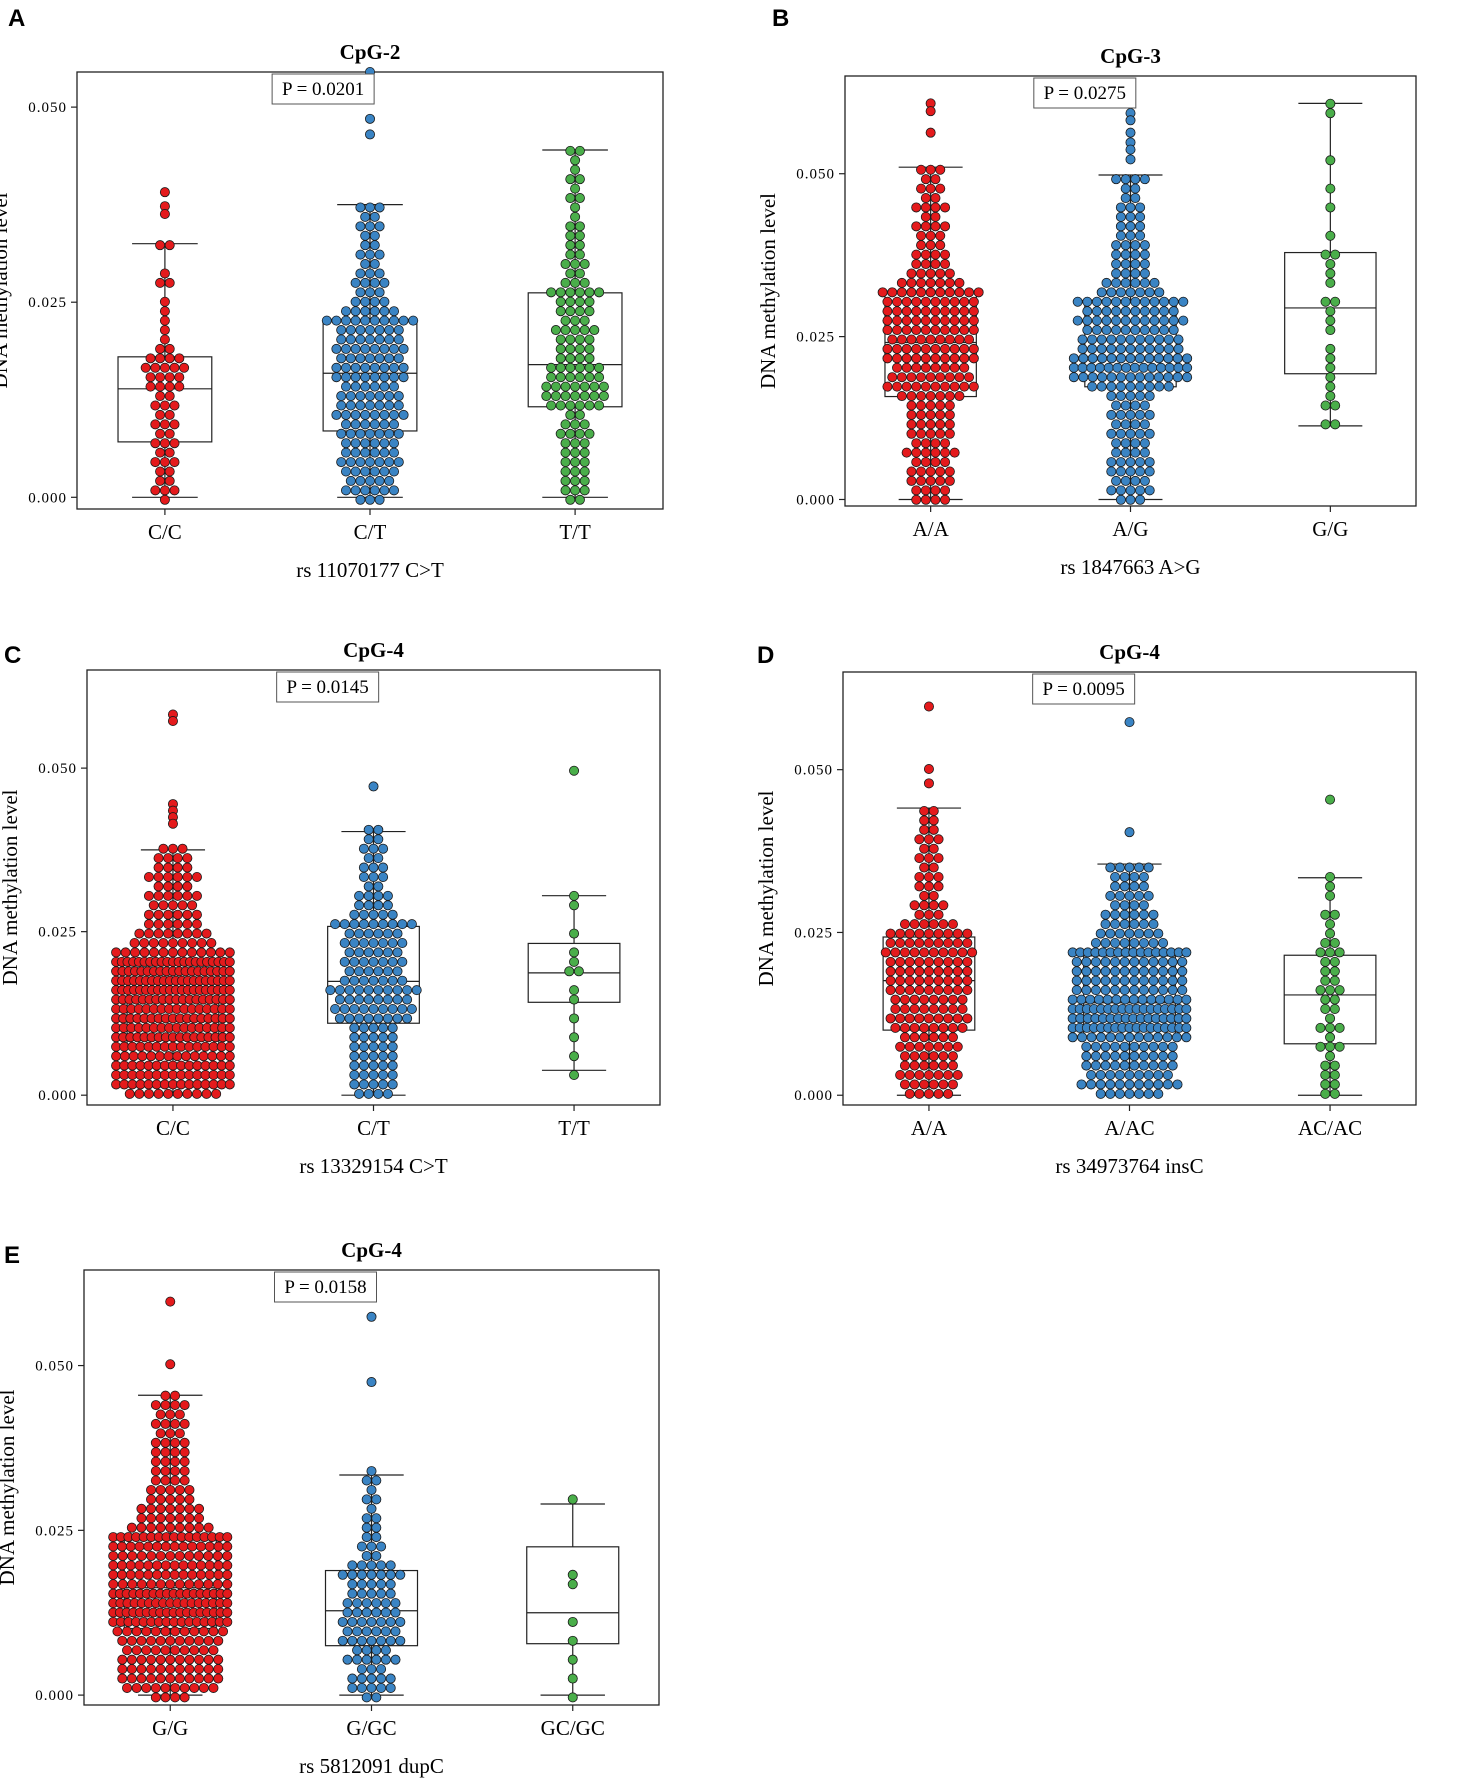 This screenshot has width=1477, height=1782. Describe the element at coordinates (47, 108) in the screenshot. I see `y-tick-label: 0.050` at that location.